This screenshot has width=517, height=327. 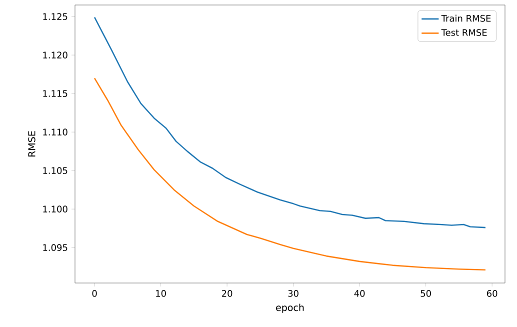 What do you see at coordinates (290, 308) in the screenshot?
I see `x-axis-title: epoch` at bounding box center [290, 308].